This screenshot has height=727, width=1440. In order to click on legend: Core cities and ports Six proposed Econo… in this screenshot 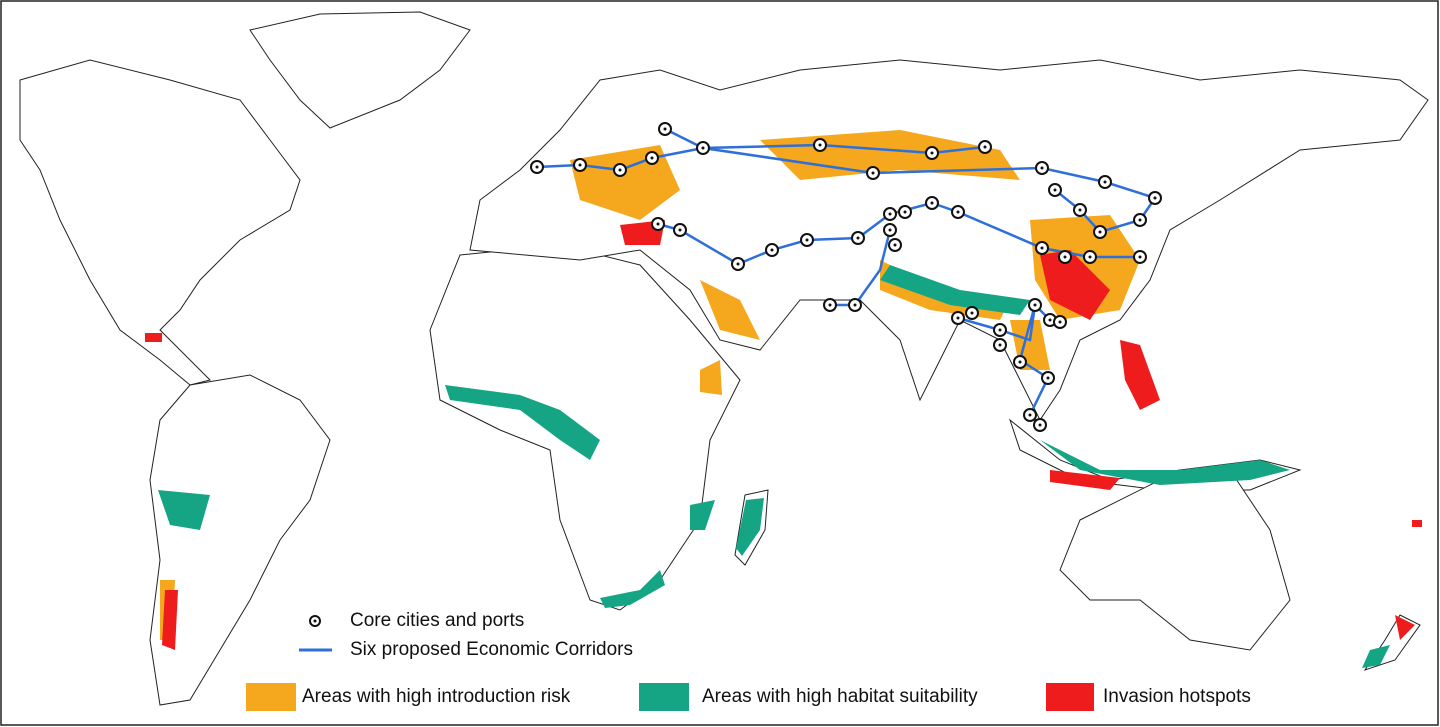, I will do `click(748, 660)`.